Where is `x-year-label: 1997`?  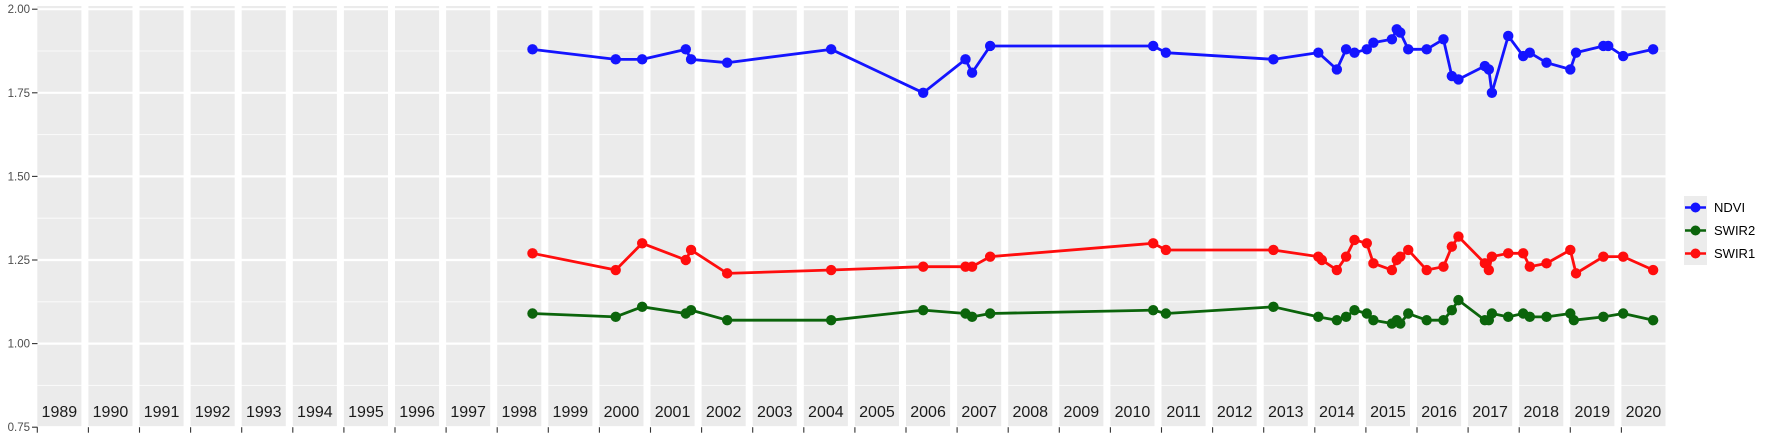
x-year-label: 1997 is located at coordinates (468, 412).